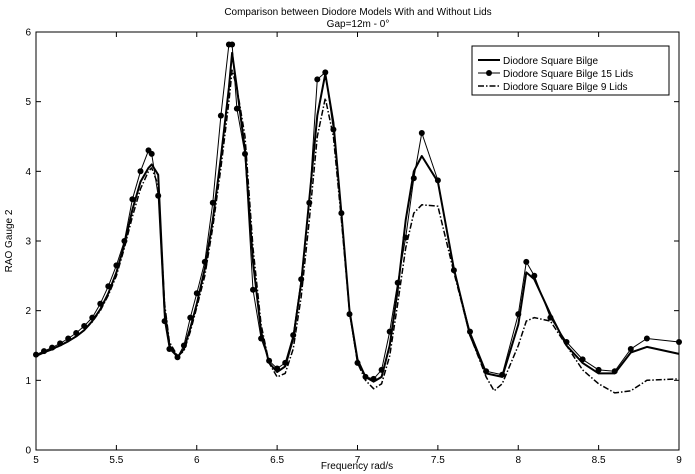 The width and height of the screenshot is (695, 474). Describe the element at coordinates (277, 460) in the screenshot. I see `x-tick-label: 6.5` at that location.